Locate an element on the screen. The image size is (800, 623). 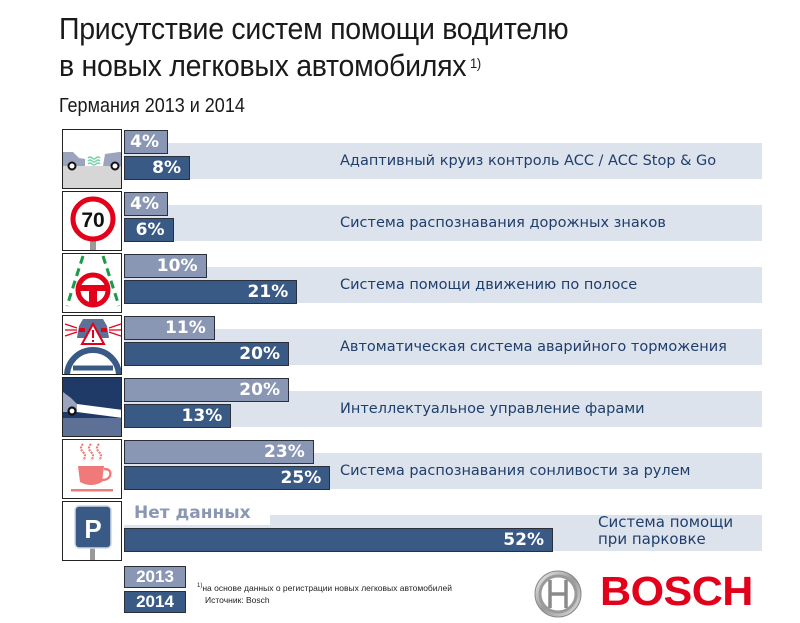
category-label: Система помощи движению по полосе is located at coordinates (489, 285).